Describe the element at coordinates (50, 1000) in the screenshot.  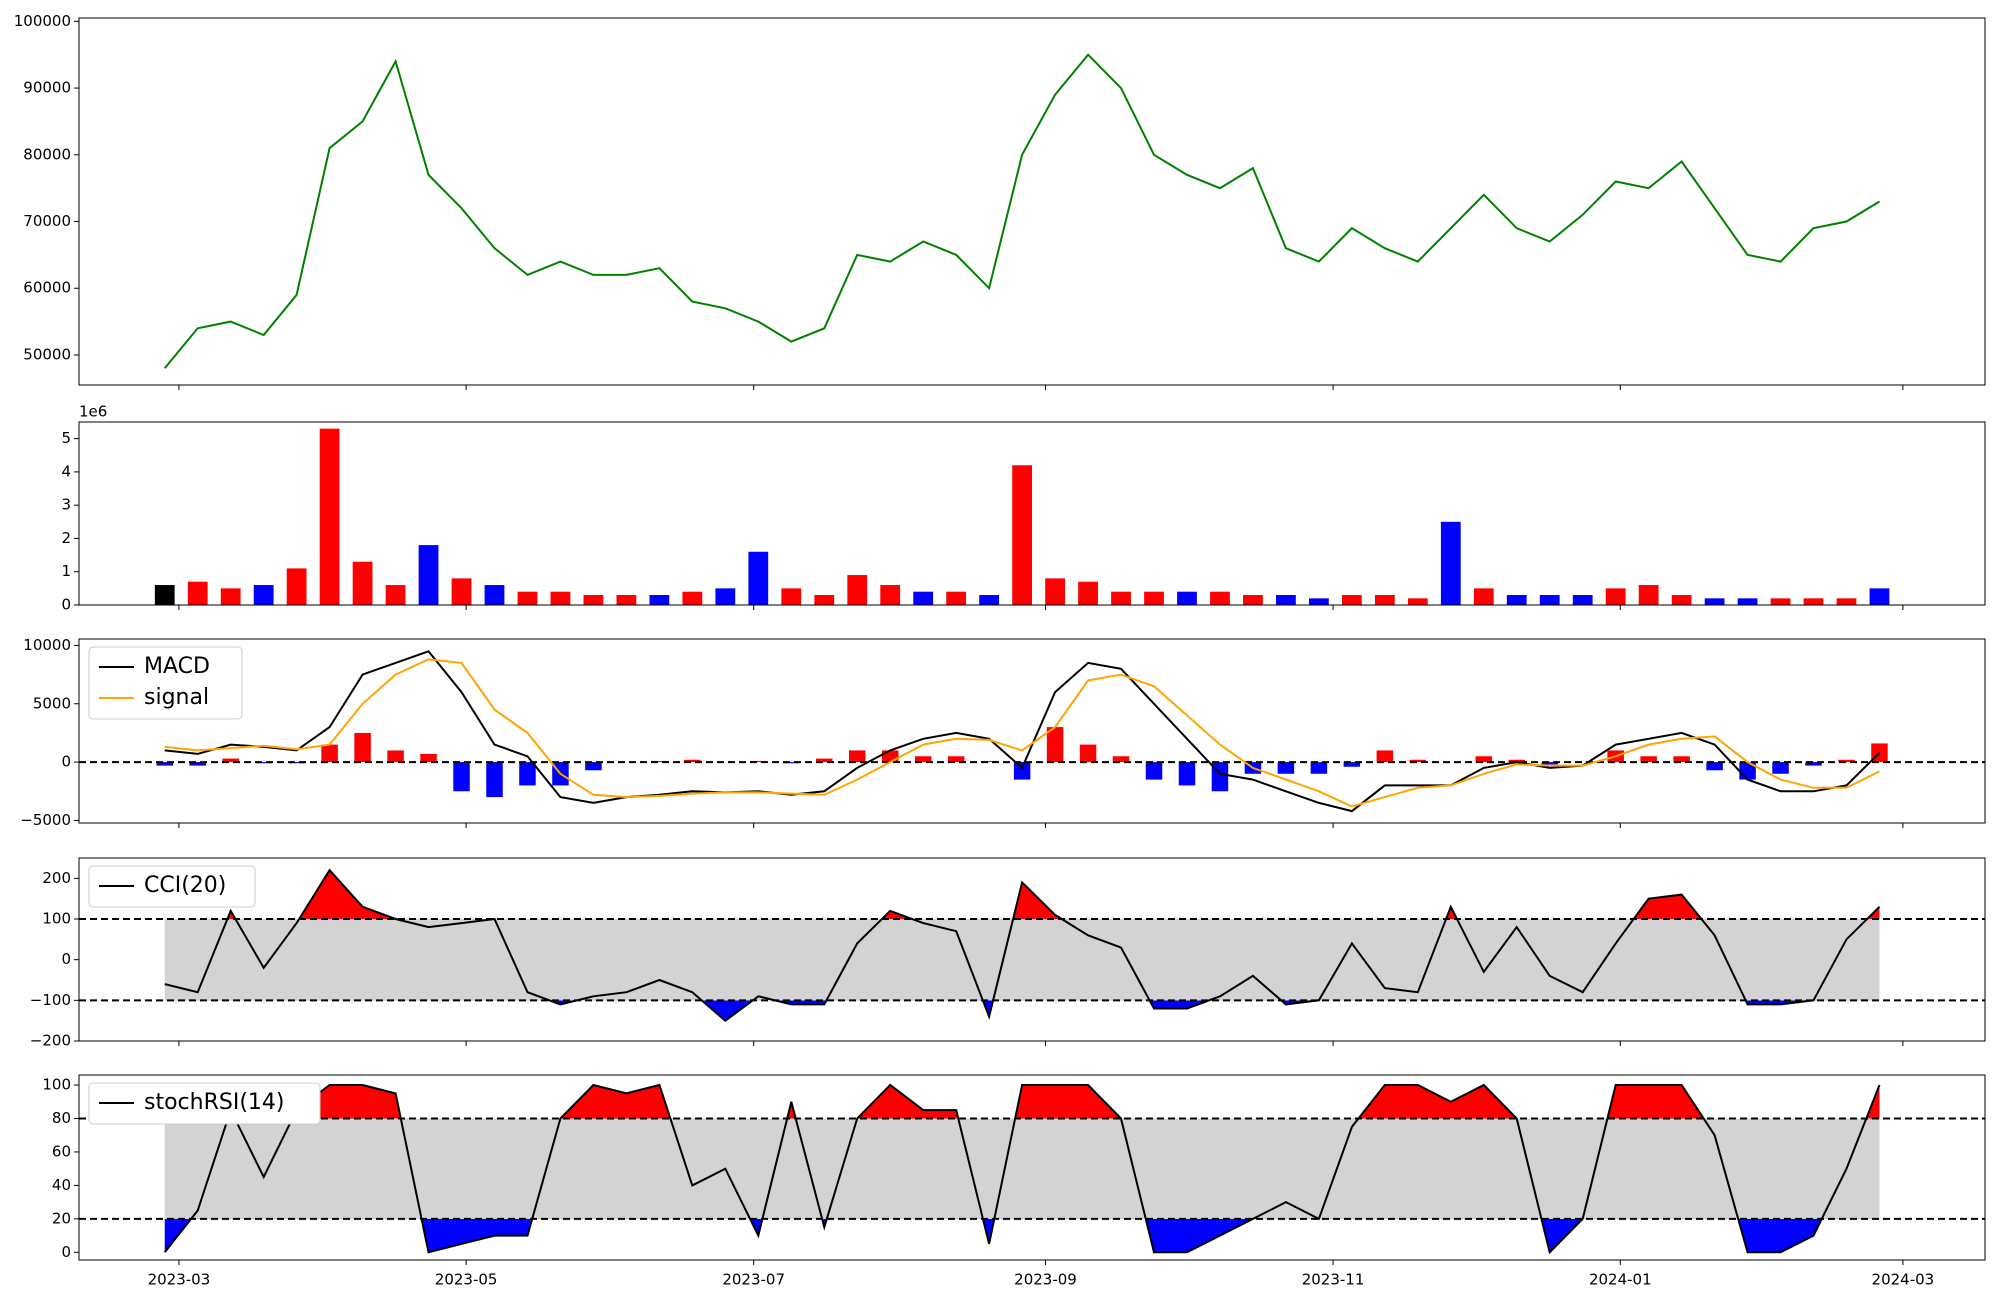
I see `y-tick-label: −100` at that location.